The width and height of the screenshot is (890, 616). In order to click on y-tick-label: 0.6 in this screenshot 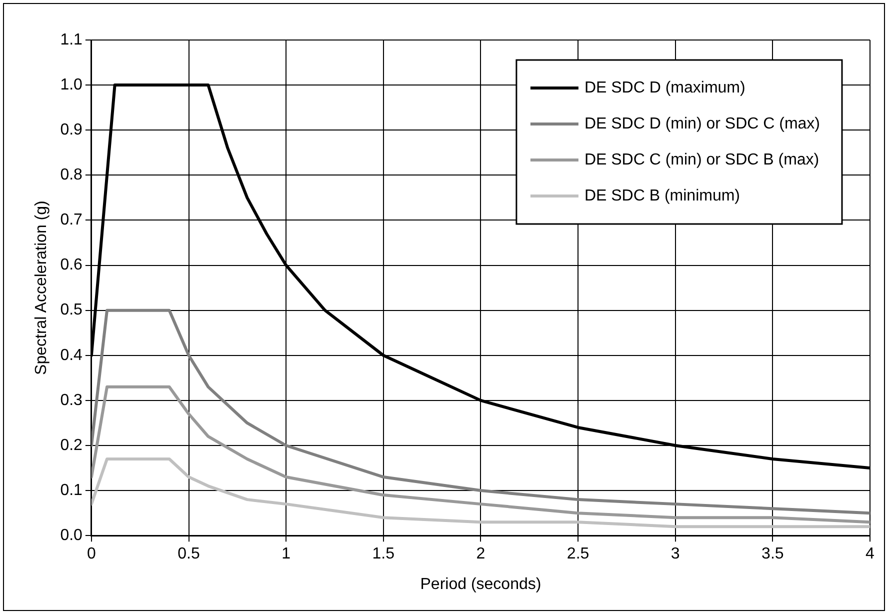, I will do `click(71, 265)`.